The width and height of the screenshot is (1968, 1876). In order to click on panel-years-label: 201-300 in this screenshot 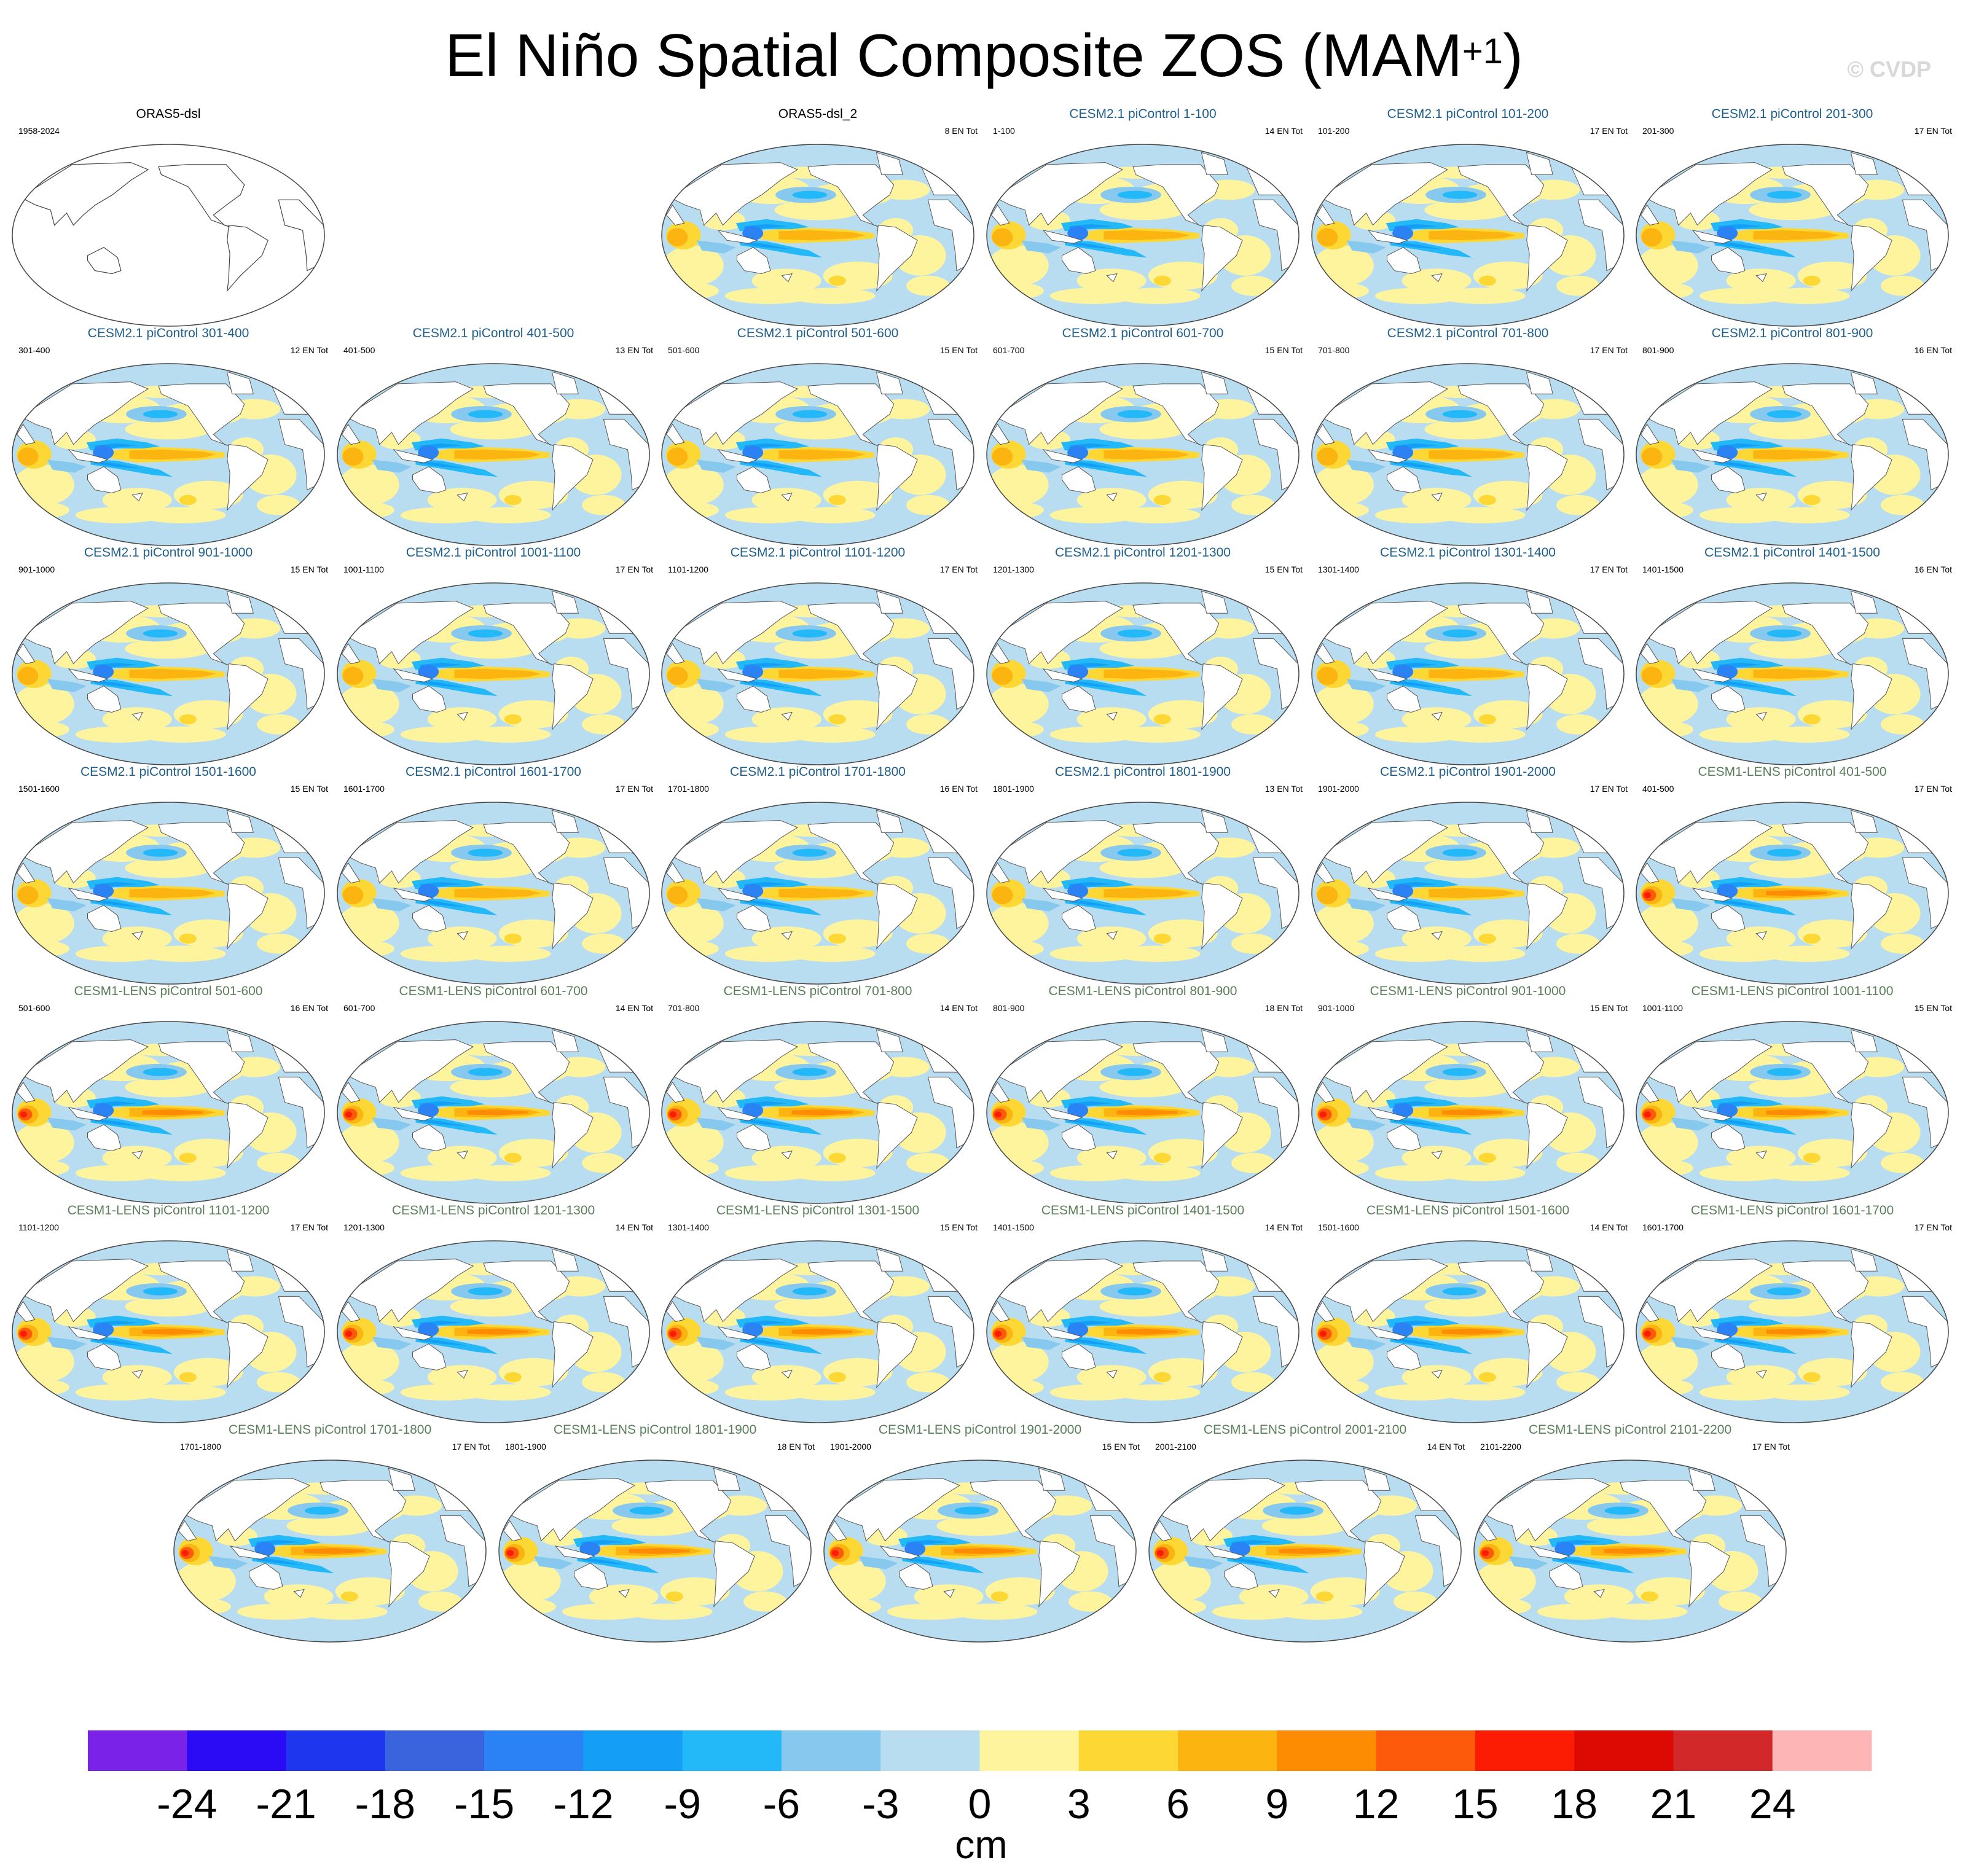, I will do `click(1658, 131)`.